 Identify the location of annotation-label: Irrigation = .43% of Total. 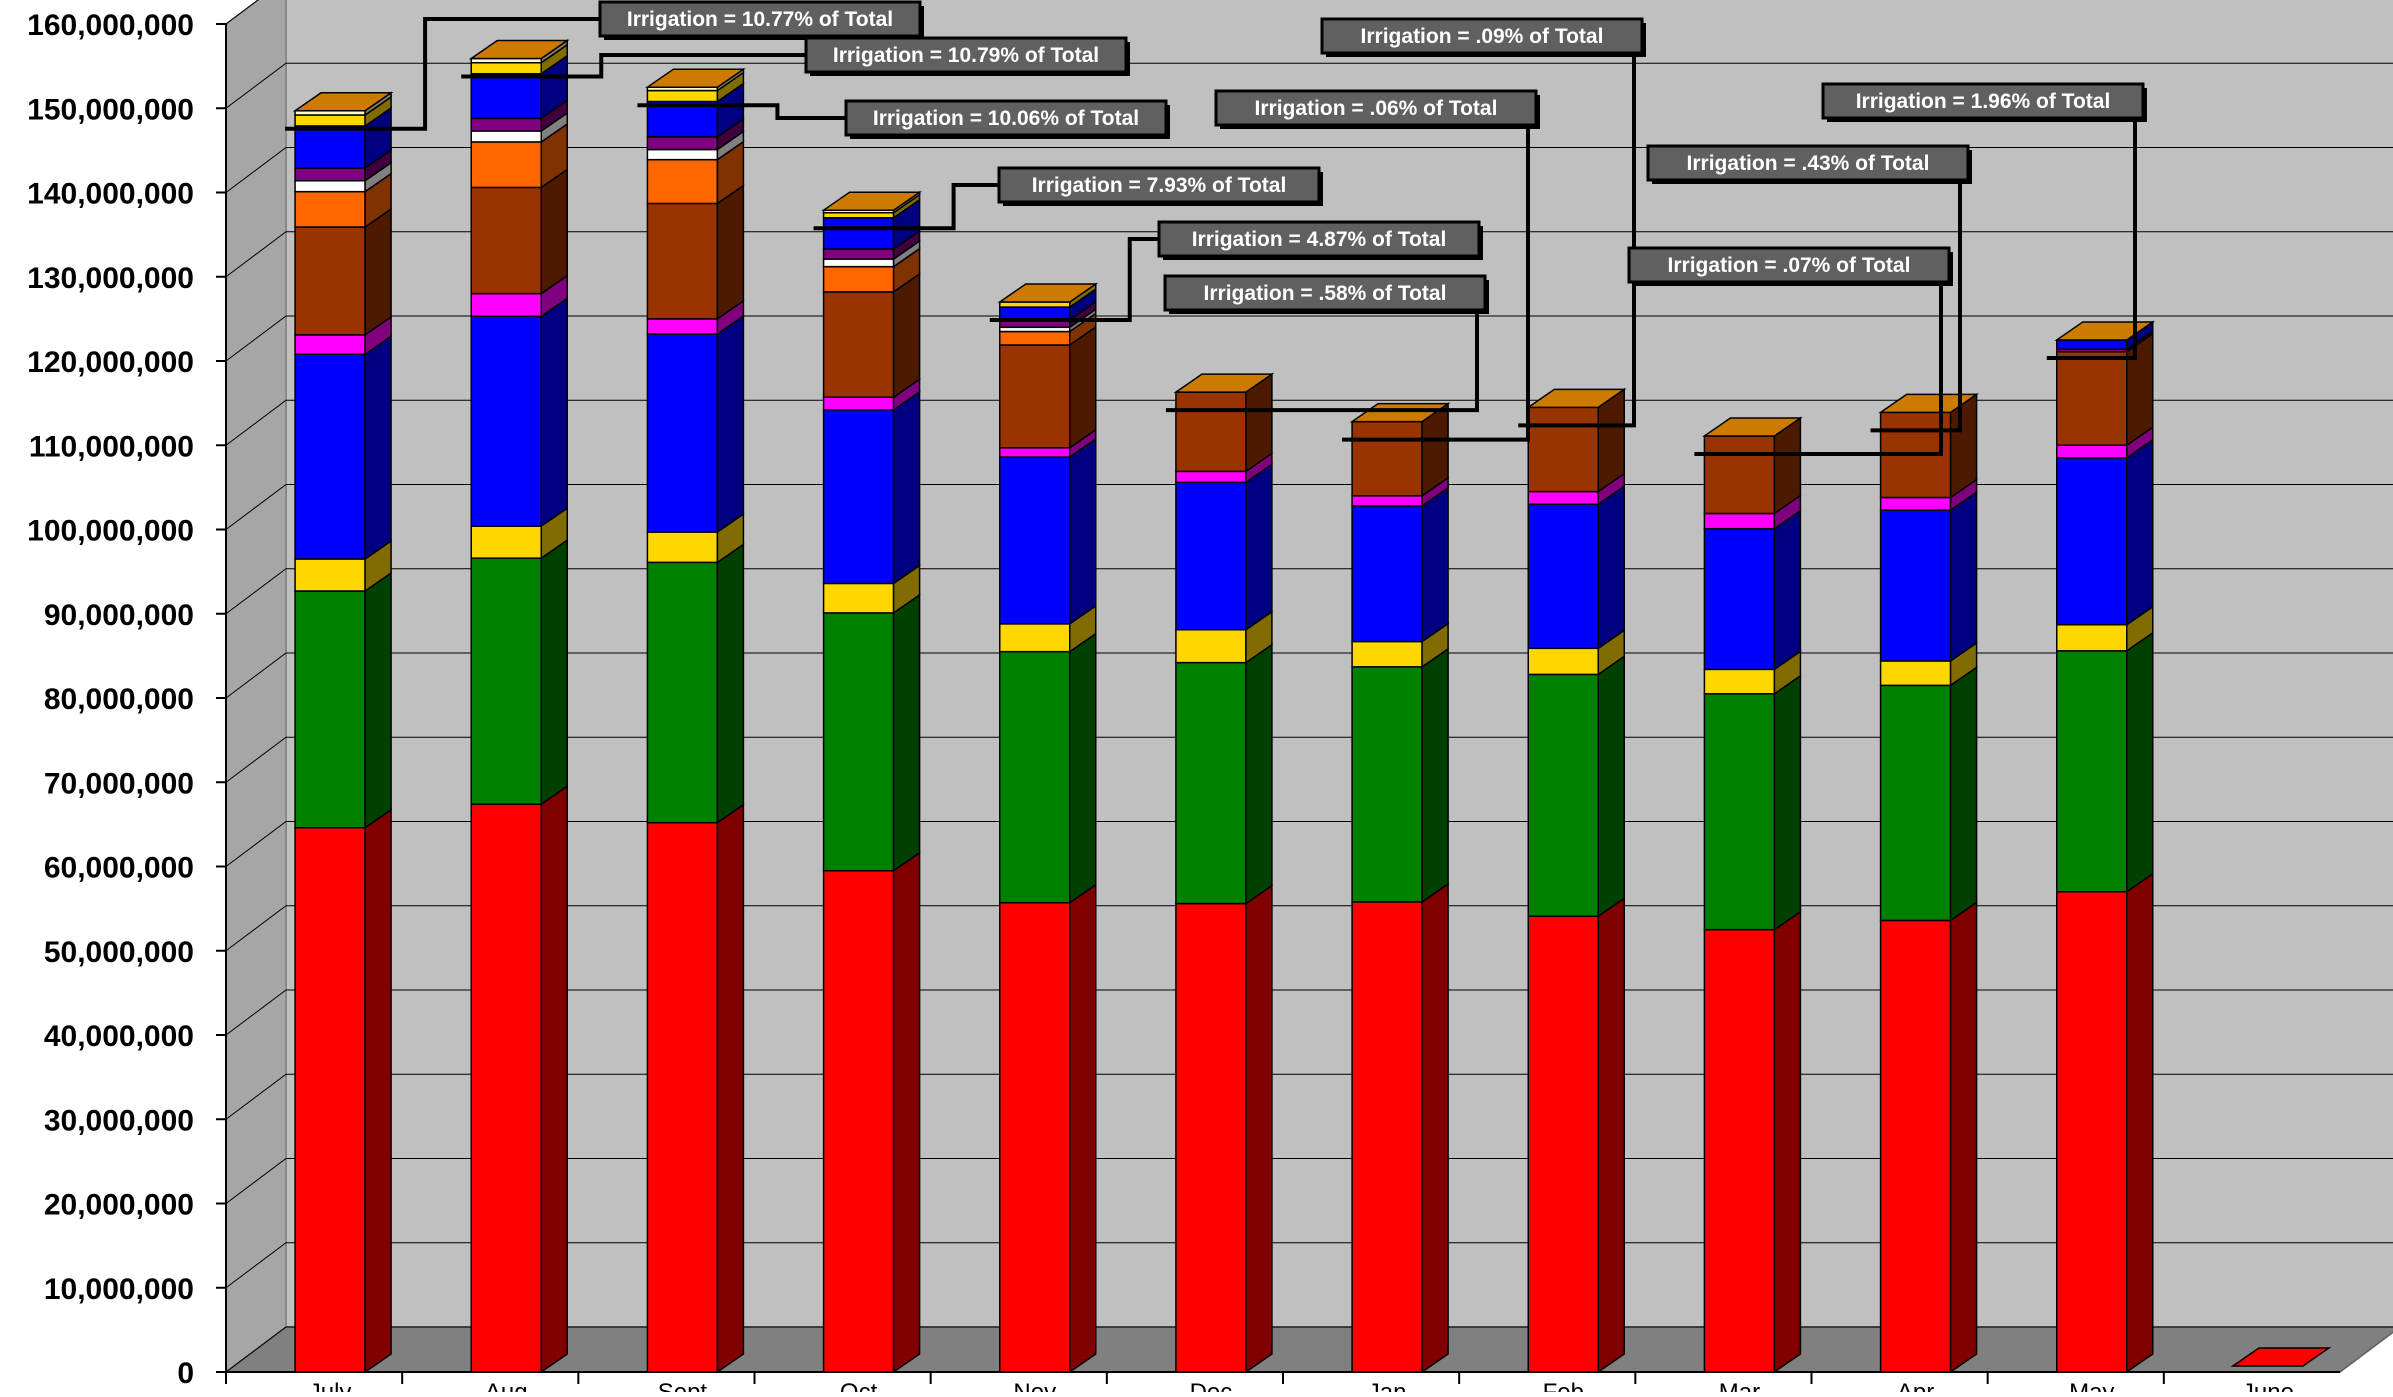
(1808, 163).